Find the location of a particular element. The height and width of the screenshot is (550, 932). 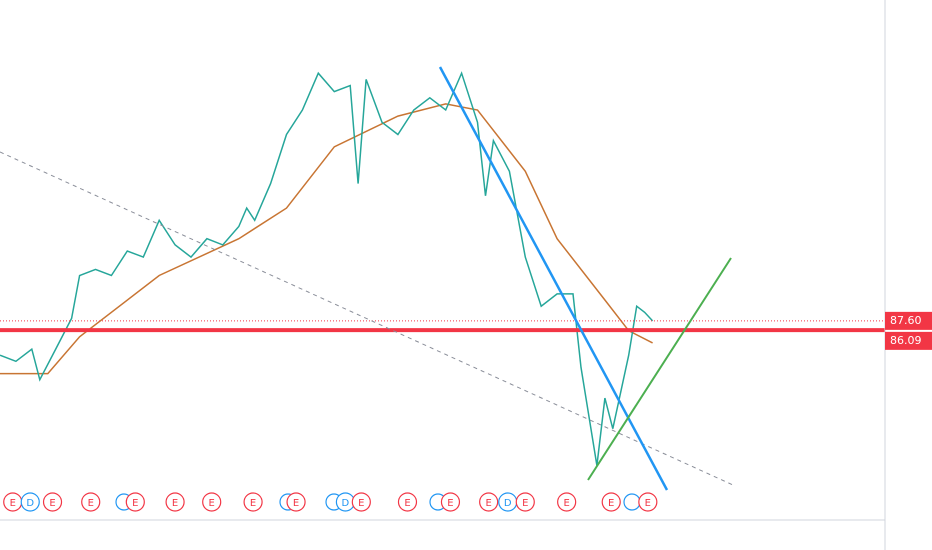

price-tag-label: 86.09 is located at coordinates (906, 340).